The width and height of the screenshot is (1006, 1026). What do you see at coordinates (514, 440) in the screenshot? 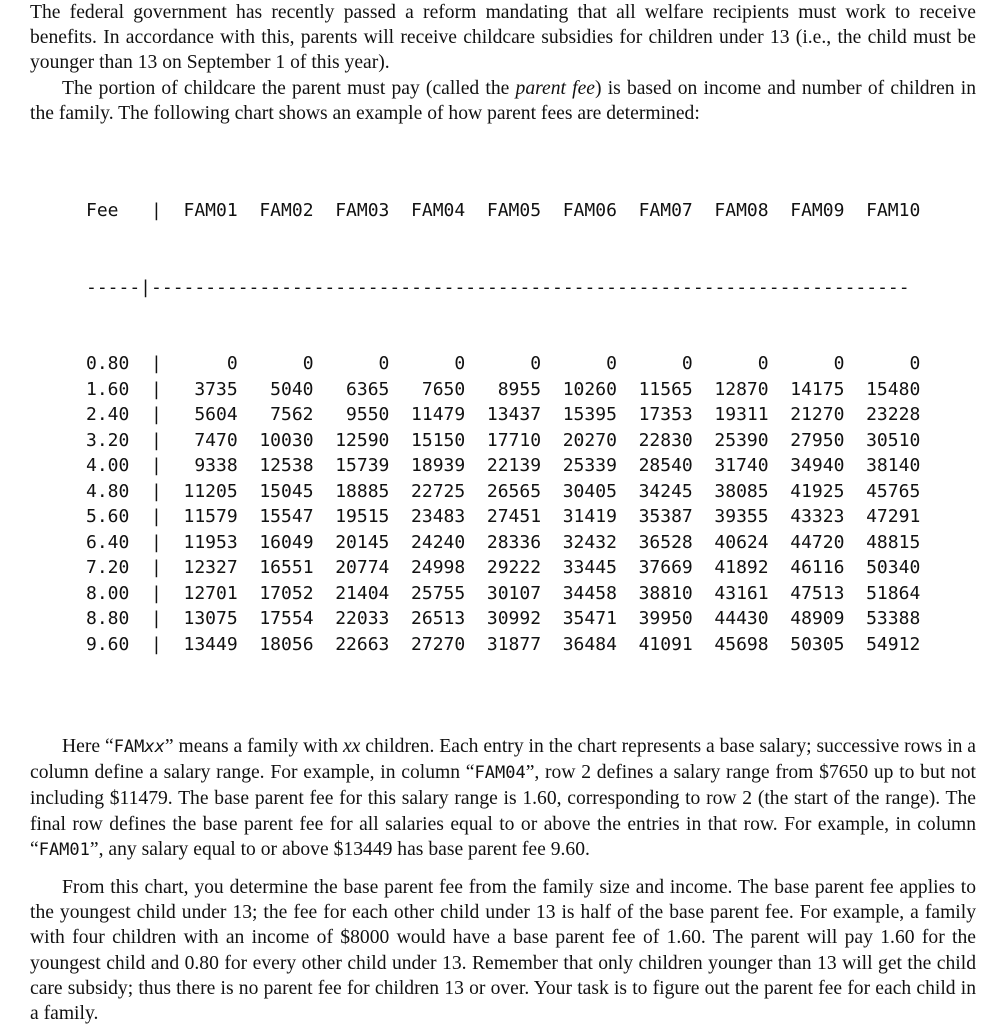
I see `salary-cell: 17710` at bounding box center [514, 440].